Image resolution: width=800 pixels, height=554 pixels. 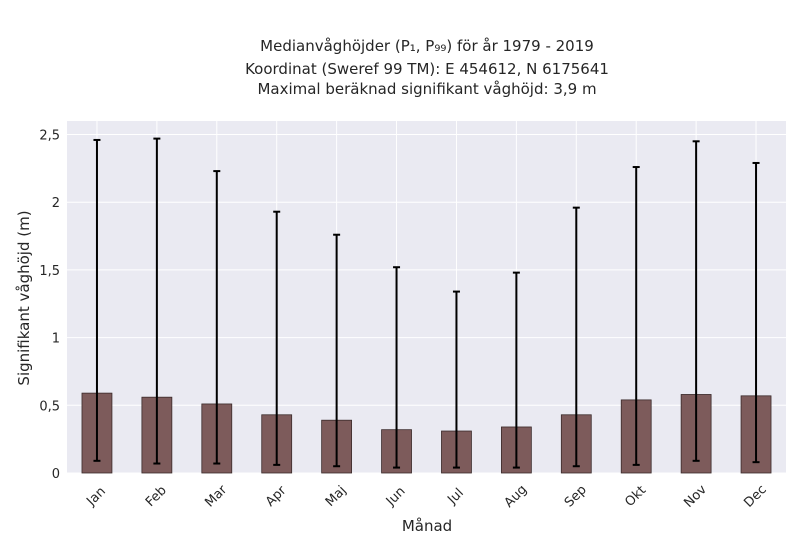 What do you see at coordinates (696, 301) in the screenshot?
I see `error-bar-nov` at bounding box center [696, 301].